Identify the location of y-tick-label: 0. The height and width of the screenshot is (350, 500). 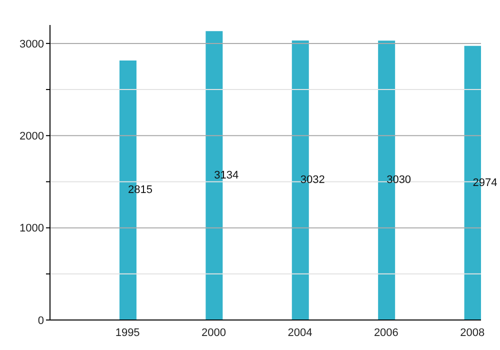
(41, 320).